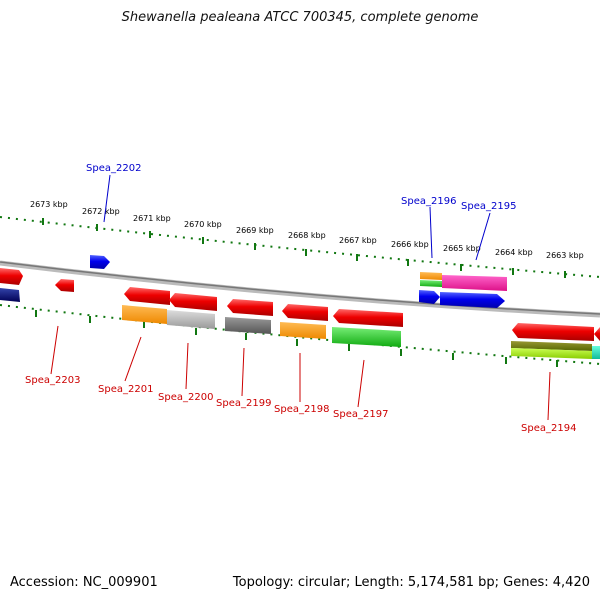 This screenshot has height=600, width=600. I want to click on gene-label-spea-2198: Spea_2198, so click(301, 409).